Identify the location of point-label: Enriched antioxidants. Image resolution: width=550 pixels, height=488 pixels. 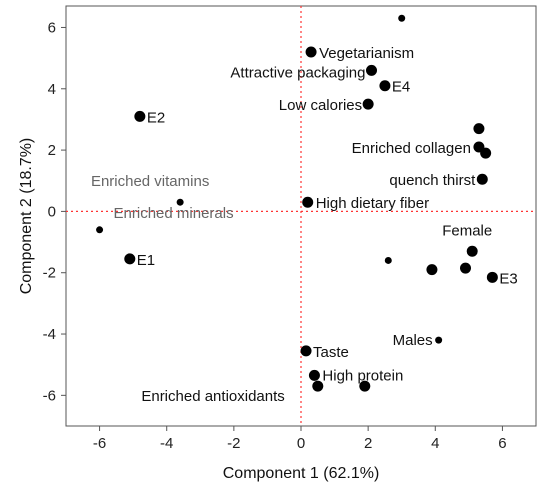
(212, 396).